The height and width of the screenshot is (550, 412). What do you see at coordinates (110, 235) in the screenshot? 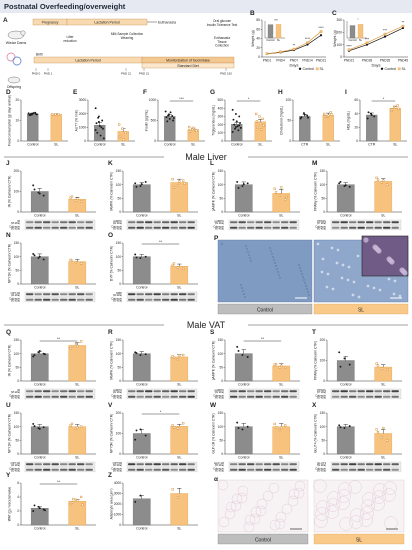
I see `panel-label: O` at bounding box center [110, 235].